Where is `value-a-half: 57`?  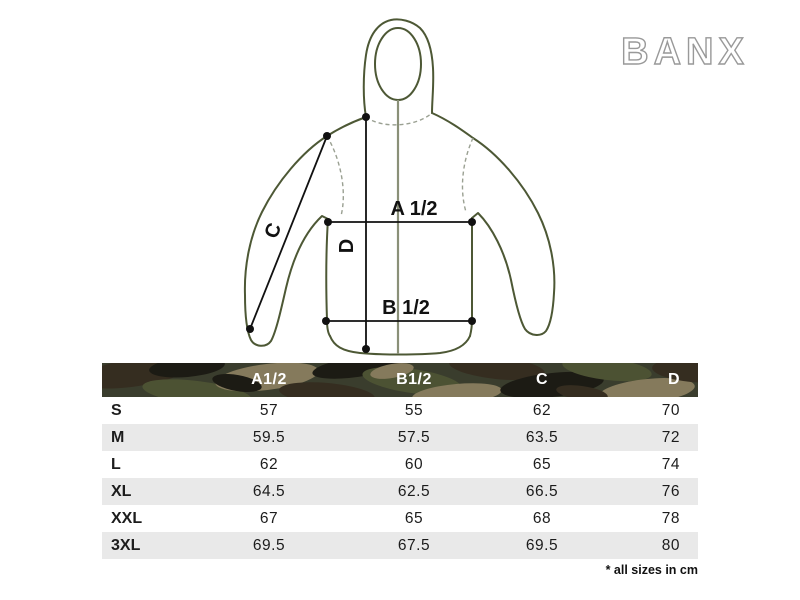
value-a-half: 57 is located at coordinates (269, 410).